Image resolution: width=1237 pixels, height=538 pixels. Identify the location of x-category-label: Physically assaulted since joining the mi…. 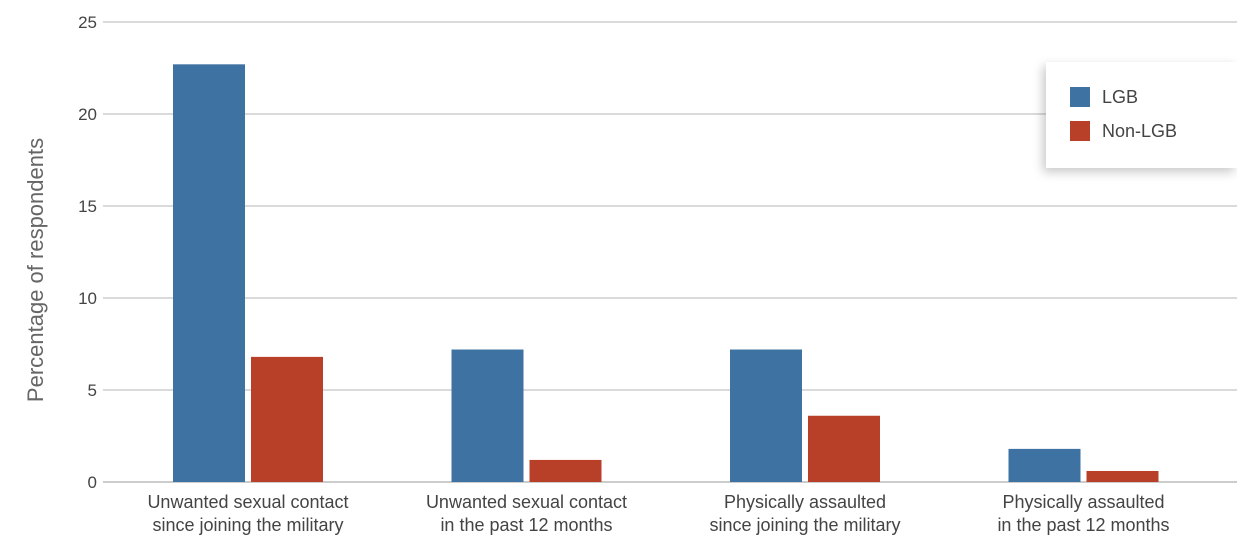
(804, 513).